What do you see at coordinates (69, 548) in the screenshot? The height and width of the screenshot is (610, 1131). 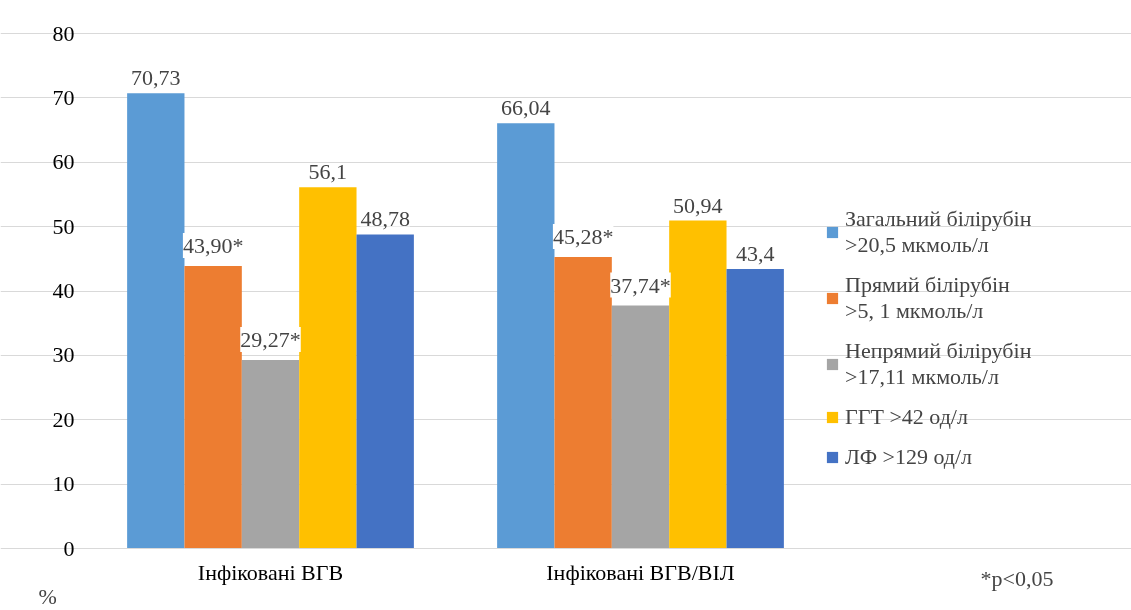 I see `y-tick-label: 0` at bounding box center [69, 548].